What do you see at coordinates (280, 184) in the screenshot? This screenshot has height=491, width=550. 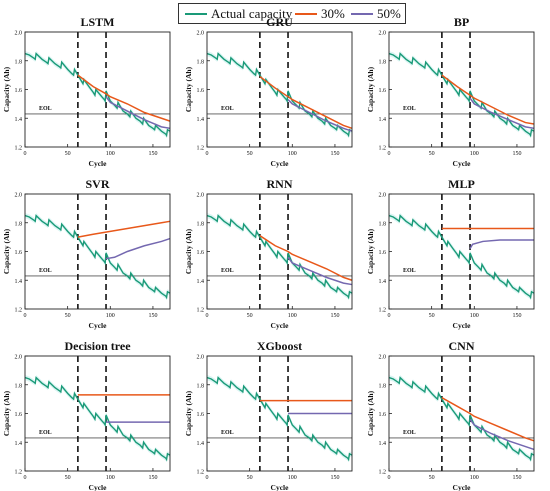 I see `panel-title: RNN` at bounding box center [280, 184].